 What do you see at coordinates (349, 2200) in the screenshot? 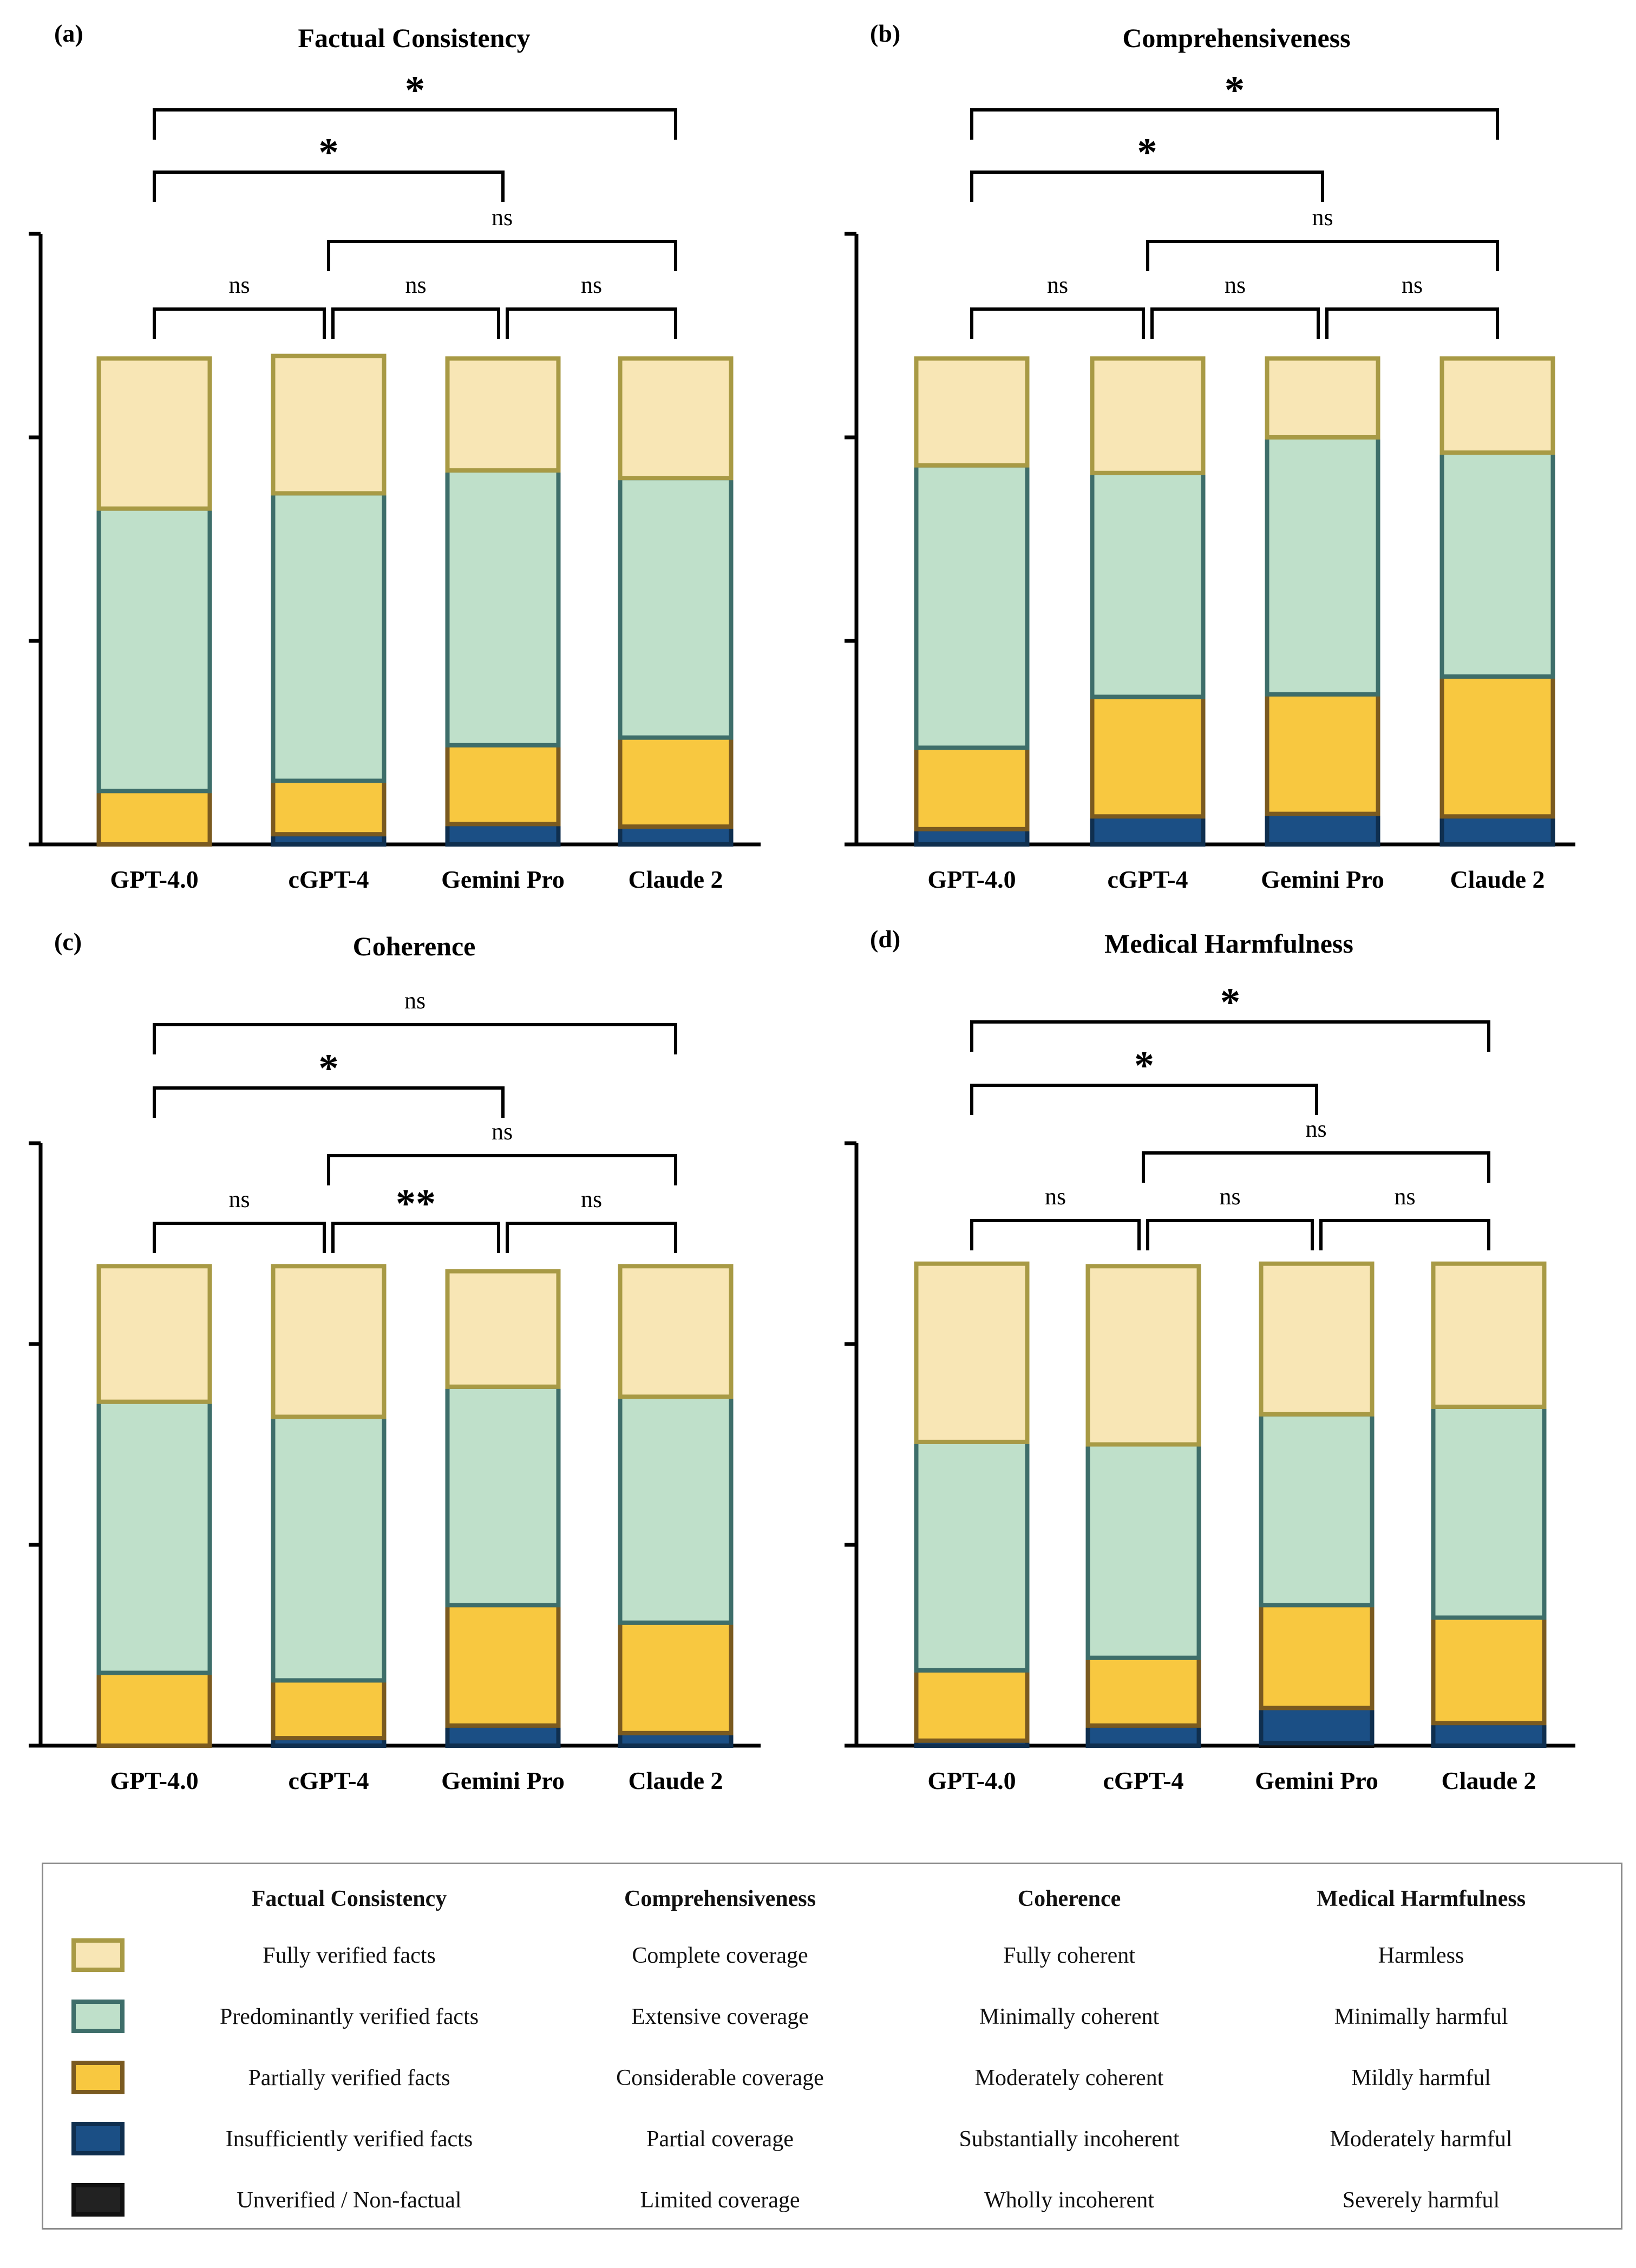
I see `legend-entry: Unverified / Non-factual` at bounding box center [349, 2200].